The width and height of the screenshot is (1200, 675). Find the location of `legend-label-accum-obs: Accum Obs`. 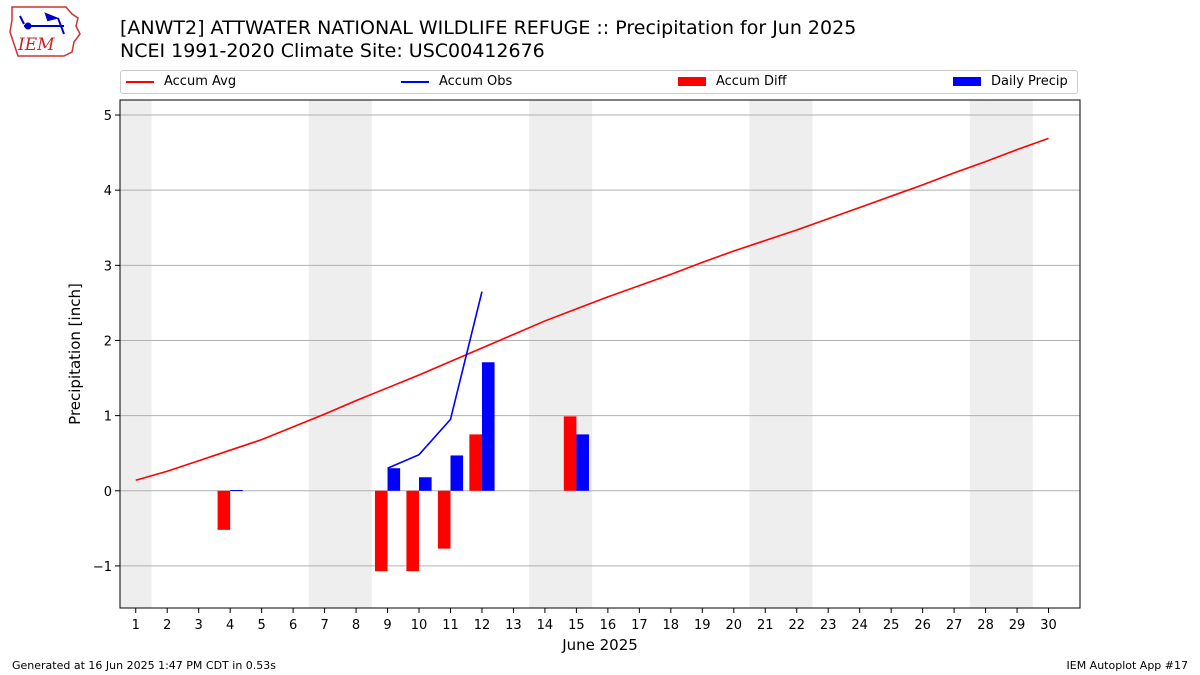

legend-label-accum-obs: Accum Obs is located at coordinates (476, 81).